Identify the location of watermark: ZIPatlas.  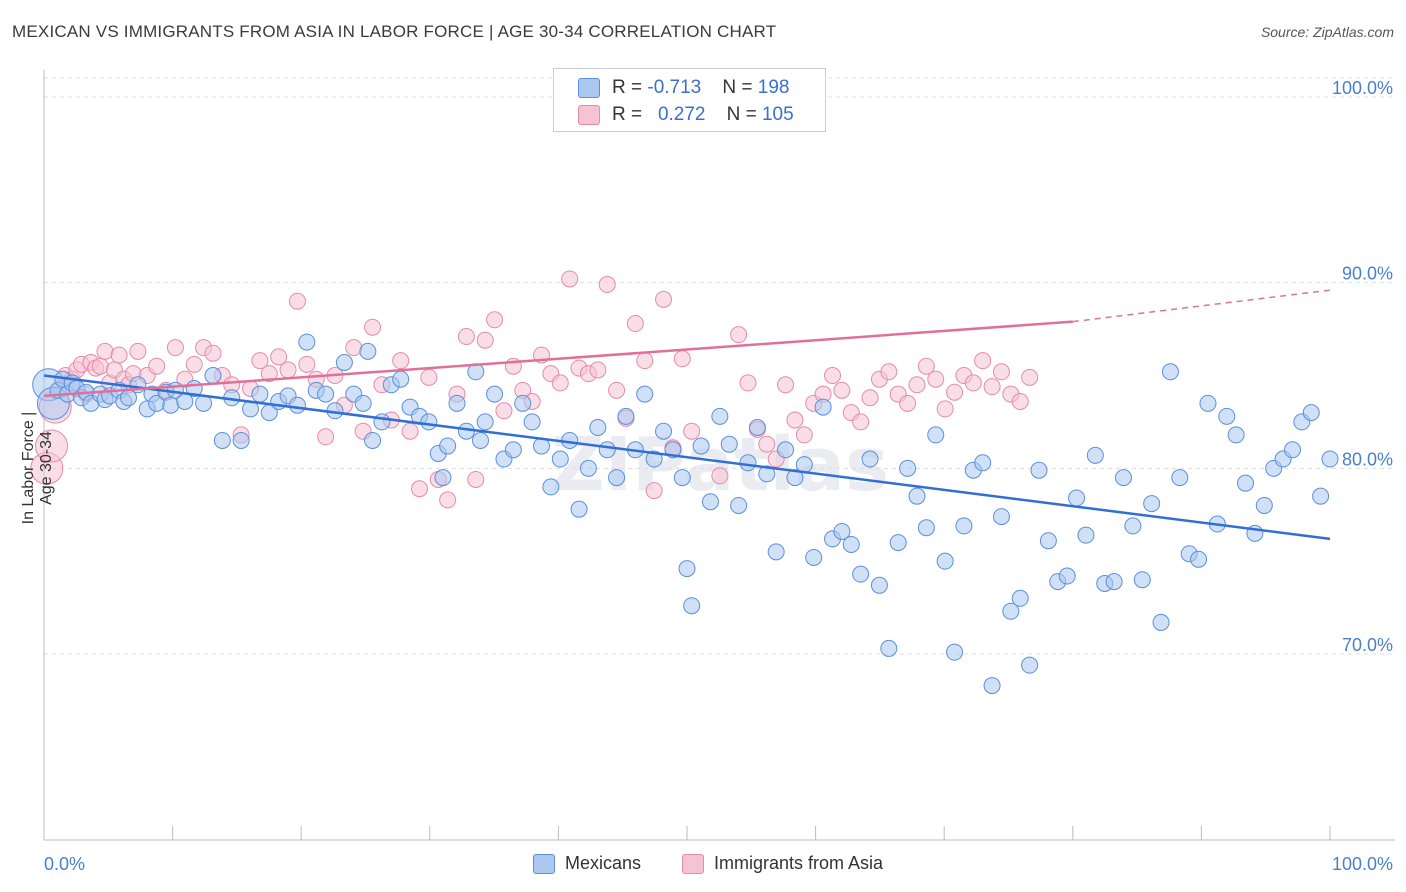
(720, 465).